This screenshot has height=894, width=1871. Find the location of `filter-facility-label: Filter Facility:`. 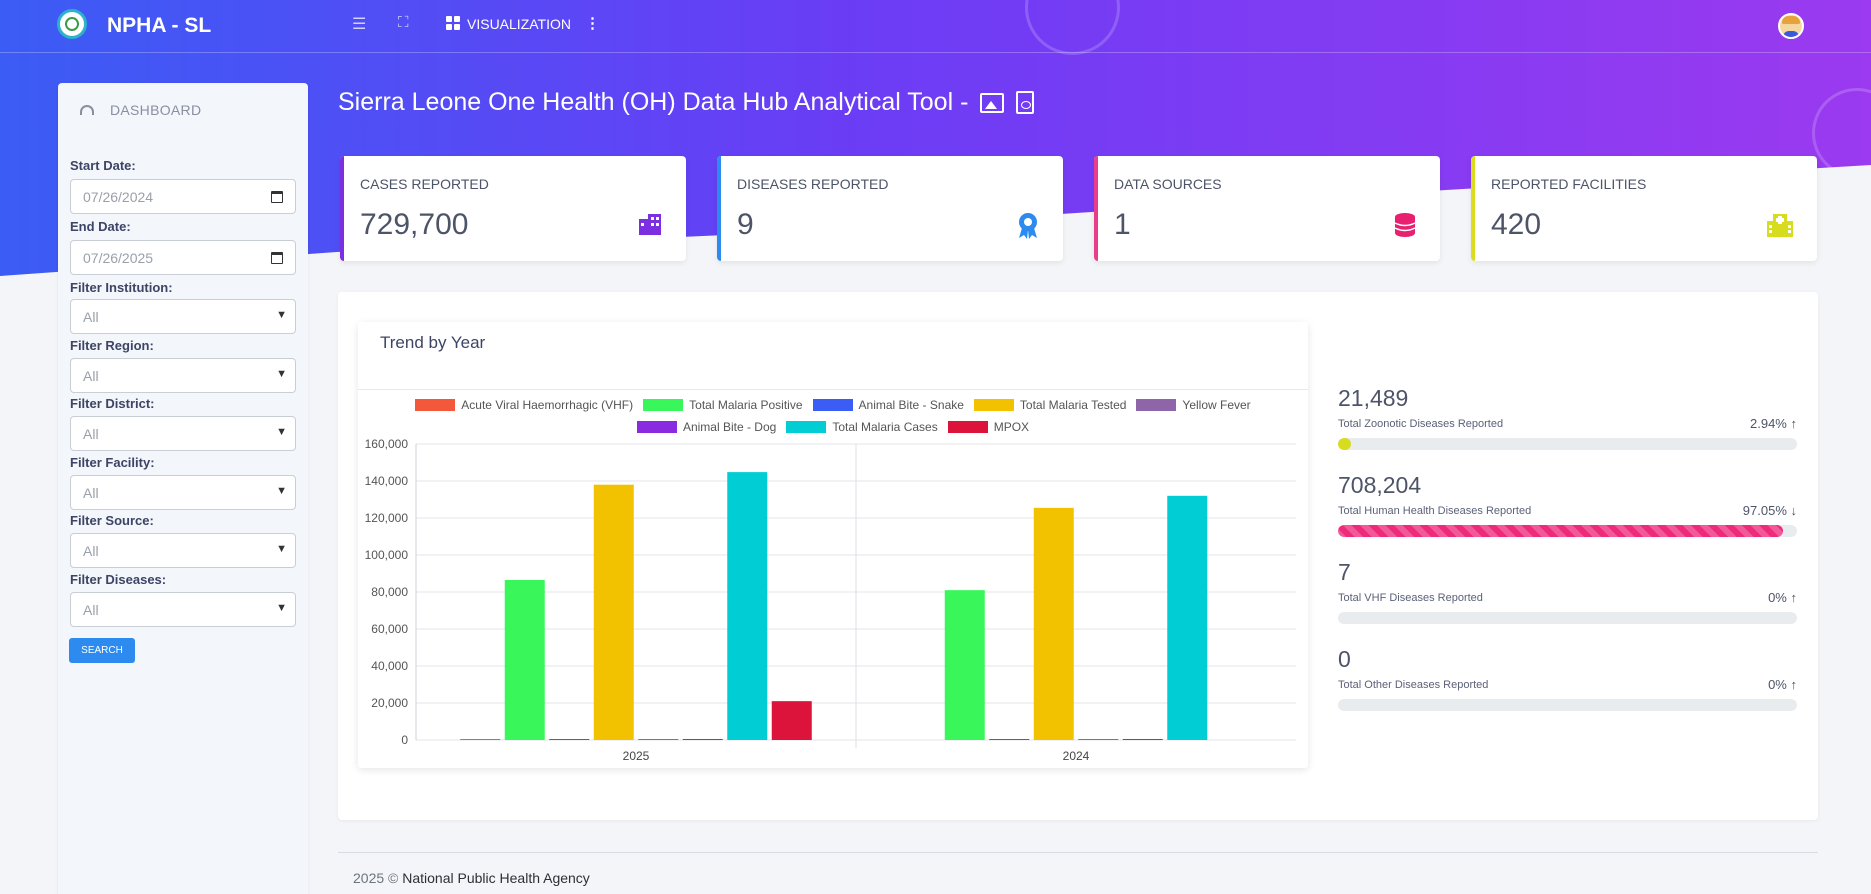

filter-facility-label: Filter Facility: is located at coordinates (112, 462).